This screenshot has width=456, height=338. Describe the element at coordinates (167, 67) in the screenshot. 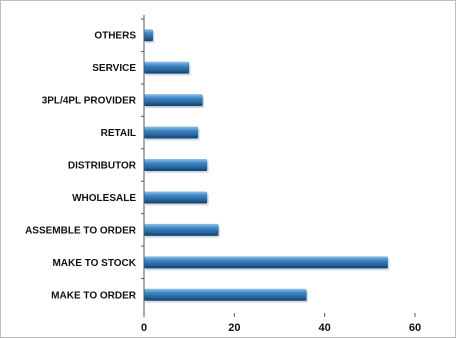

I see `bar-service` at that location.